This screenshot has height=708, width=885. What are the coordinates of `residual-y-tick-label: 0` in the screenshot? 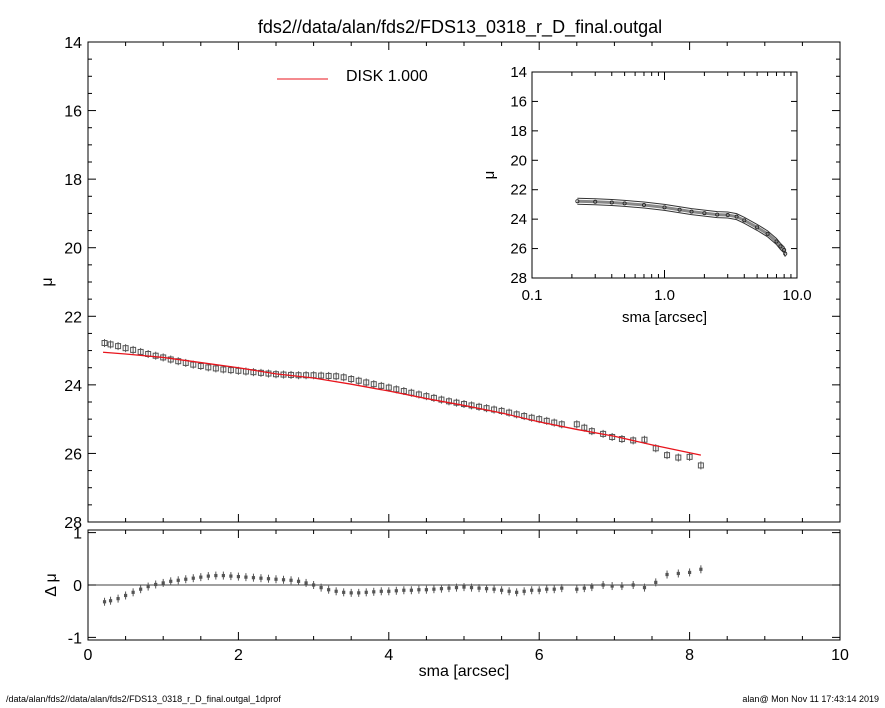 It's located at (77, 586).